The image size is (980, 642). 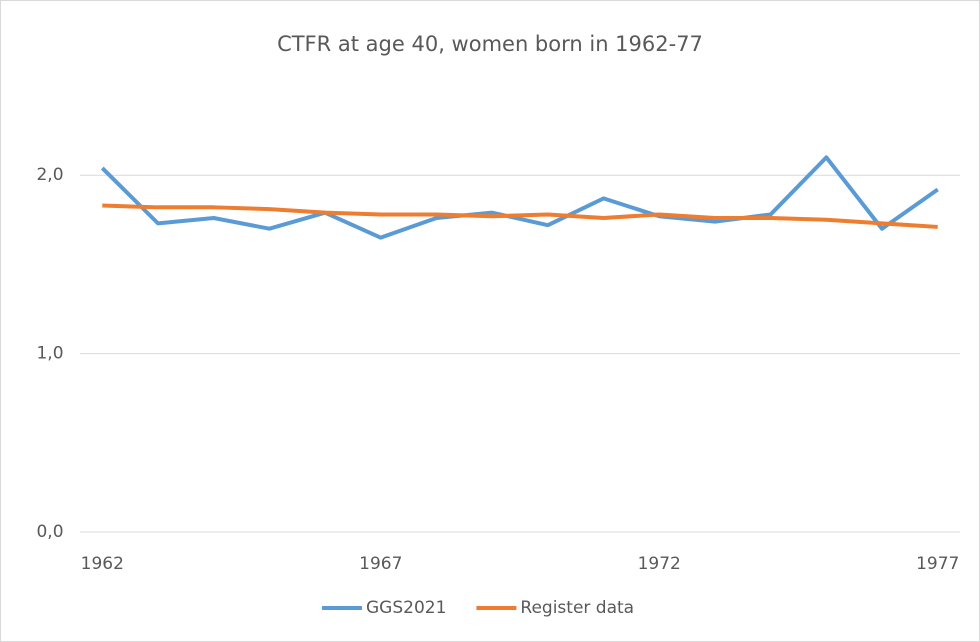 What do you see at coordinates (490, 44) in the screenshot?
I see `chart-title: CTFR at age 40, women born in 1962-77` at bounding box center [490, 44].